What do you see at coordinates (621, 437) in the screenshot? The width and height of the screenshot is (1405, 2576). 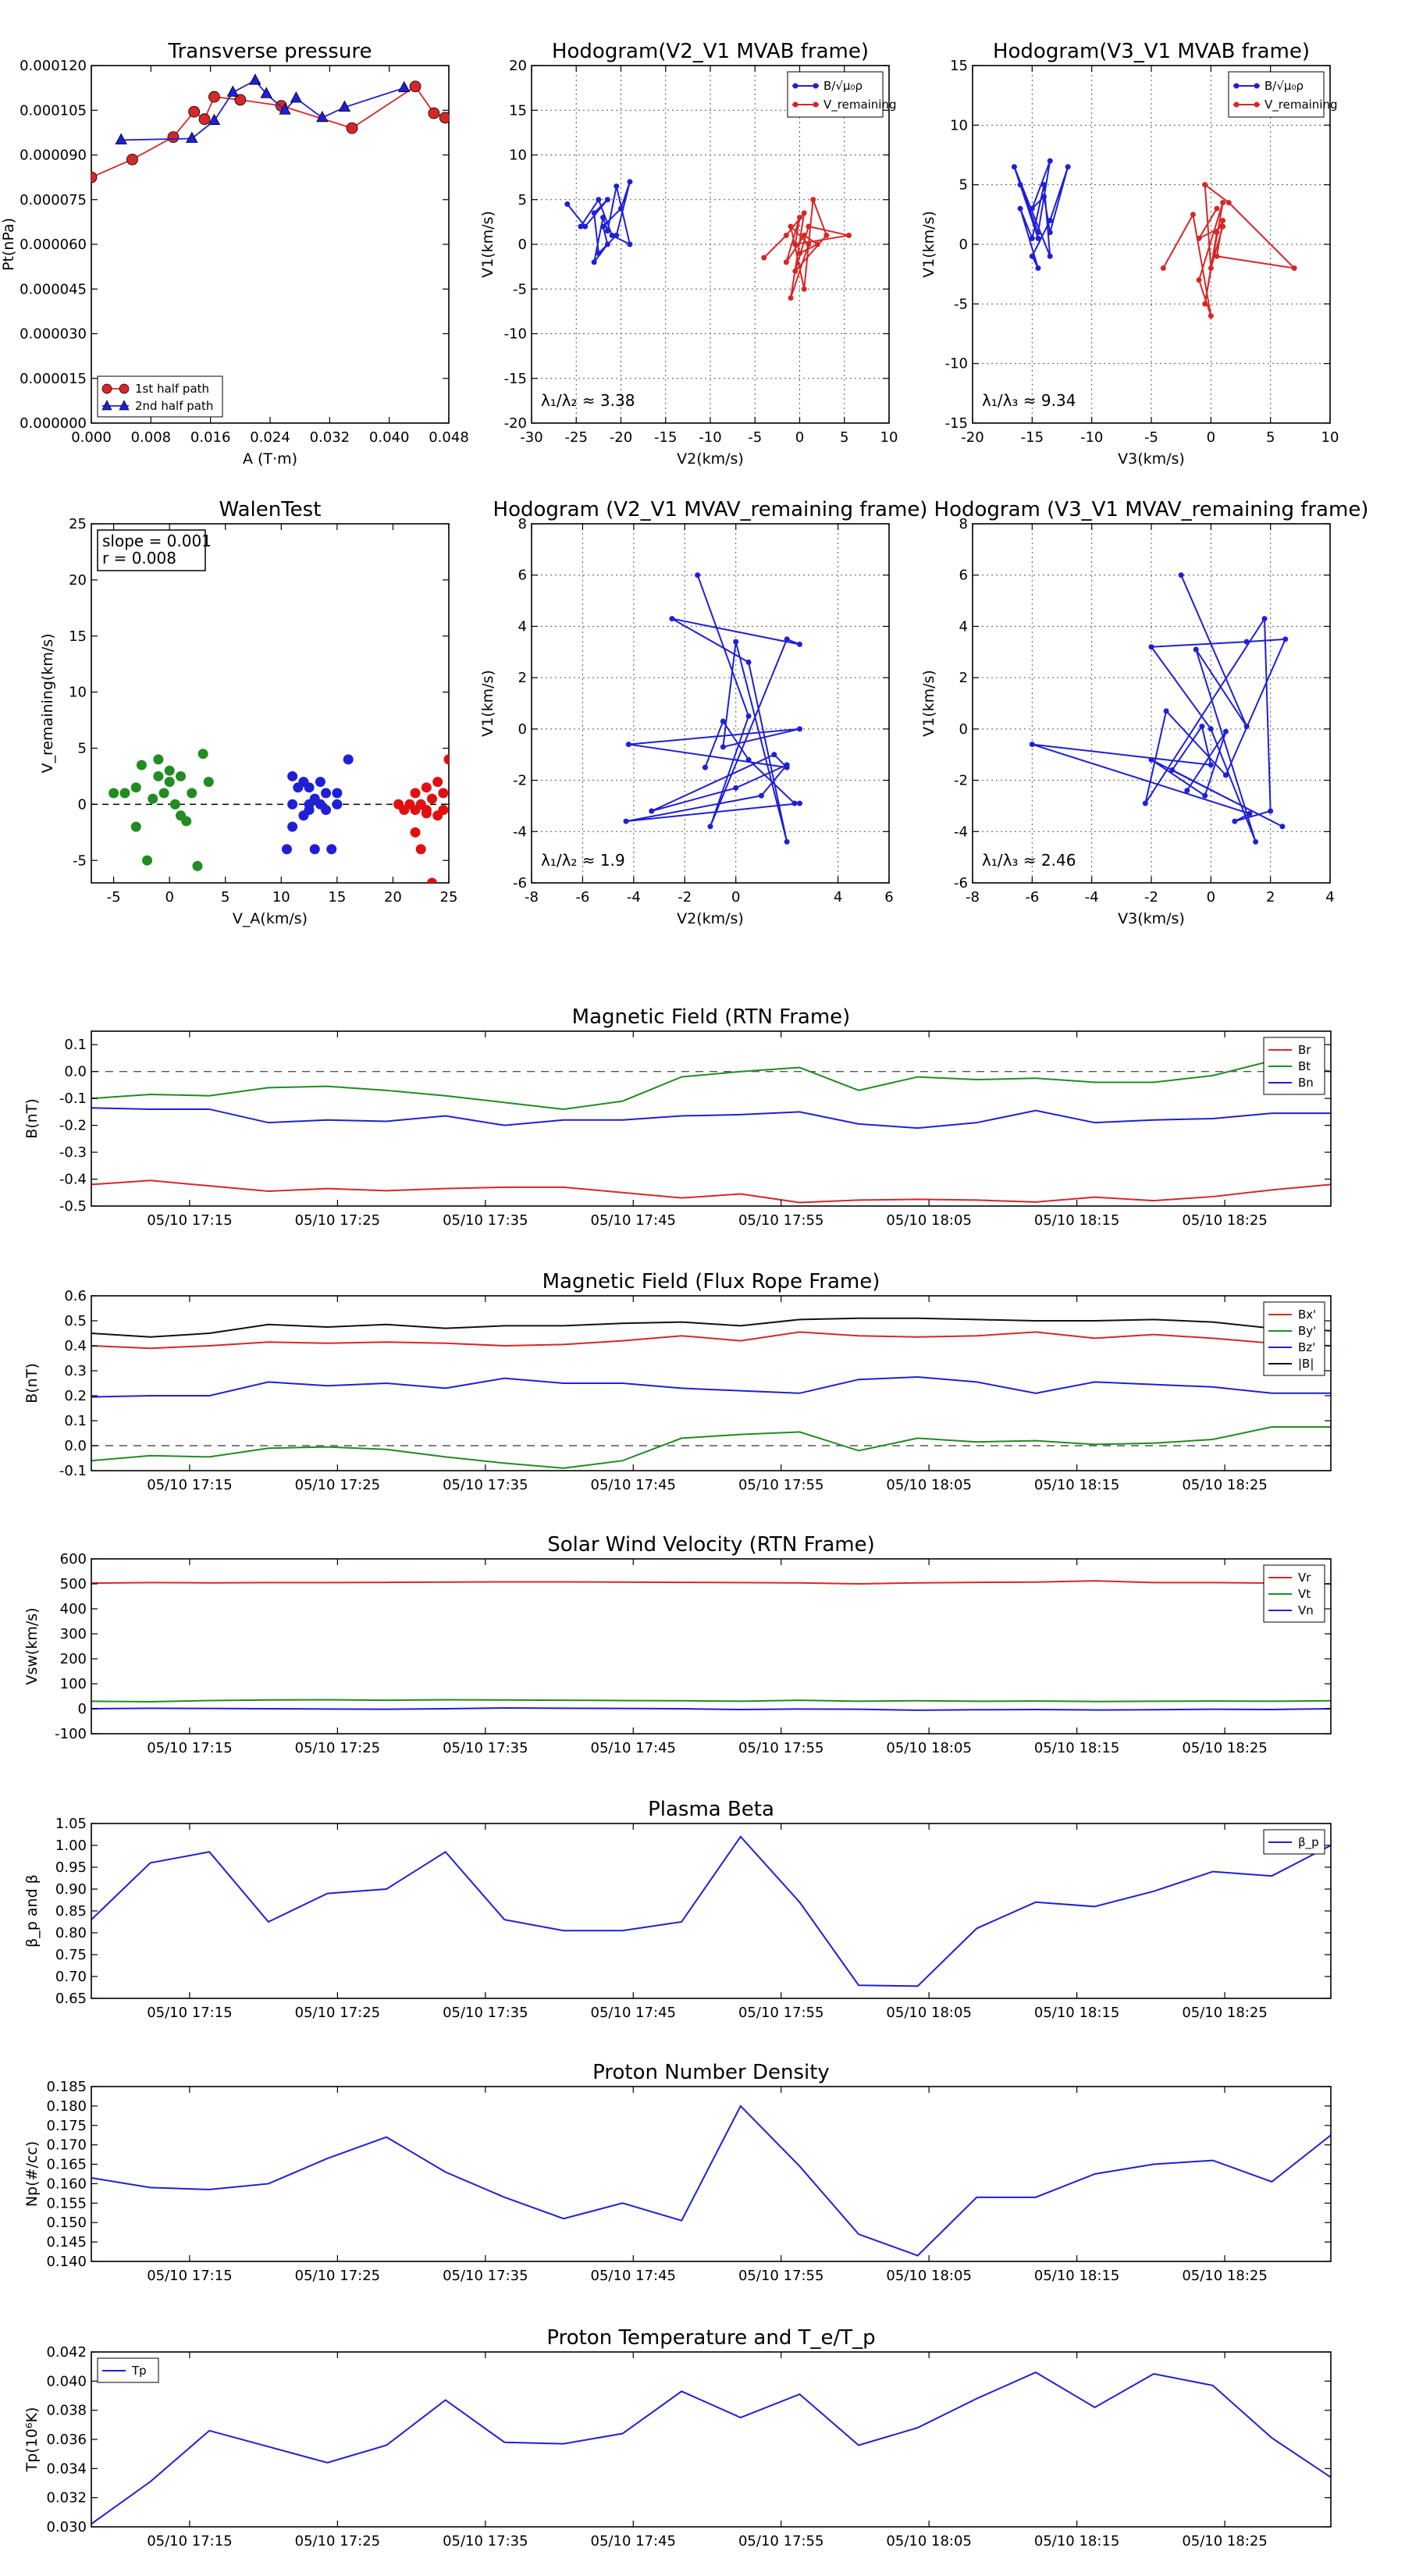 I see `x-tick-label: -20` at bounding box center [621, 437].